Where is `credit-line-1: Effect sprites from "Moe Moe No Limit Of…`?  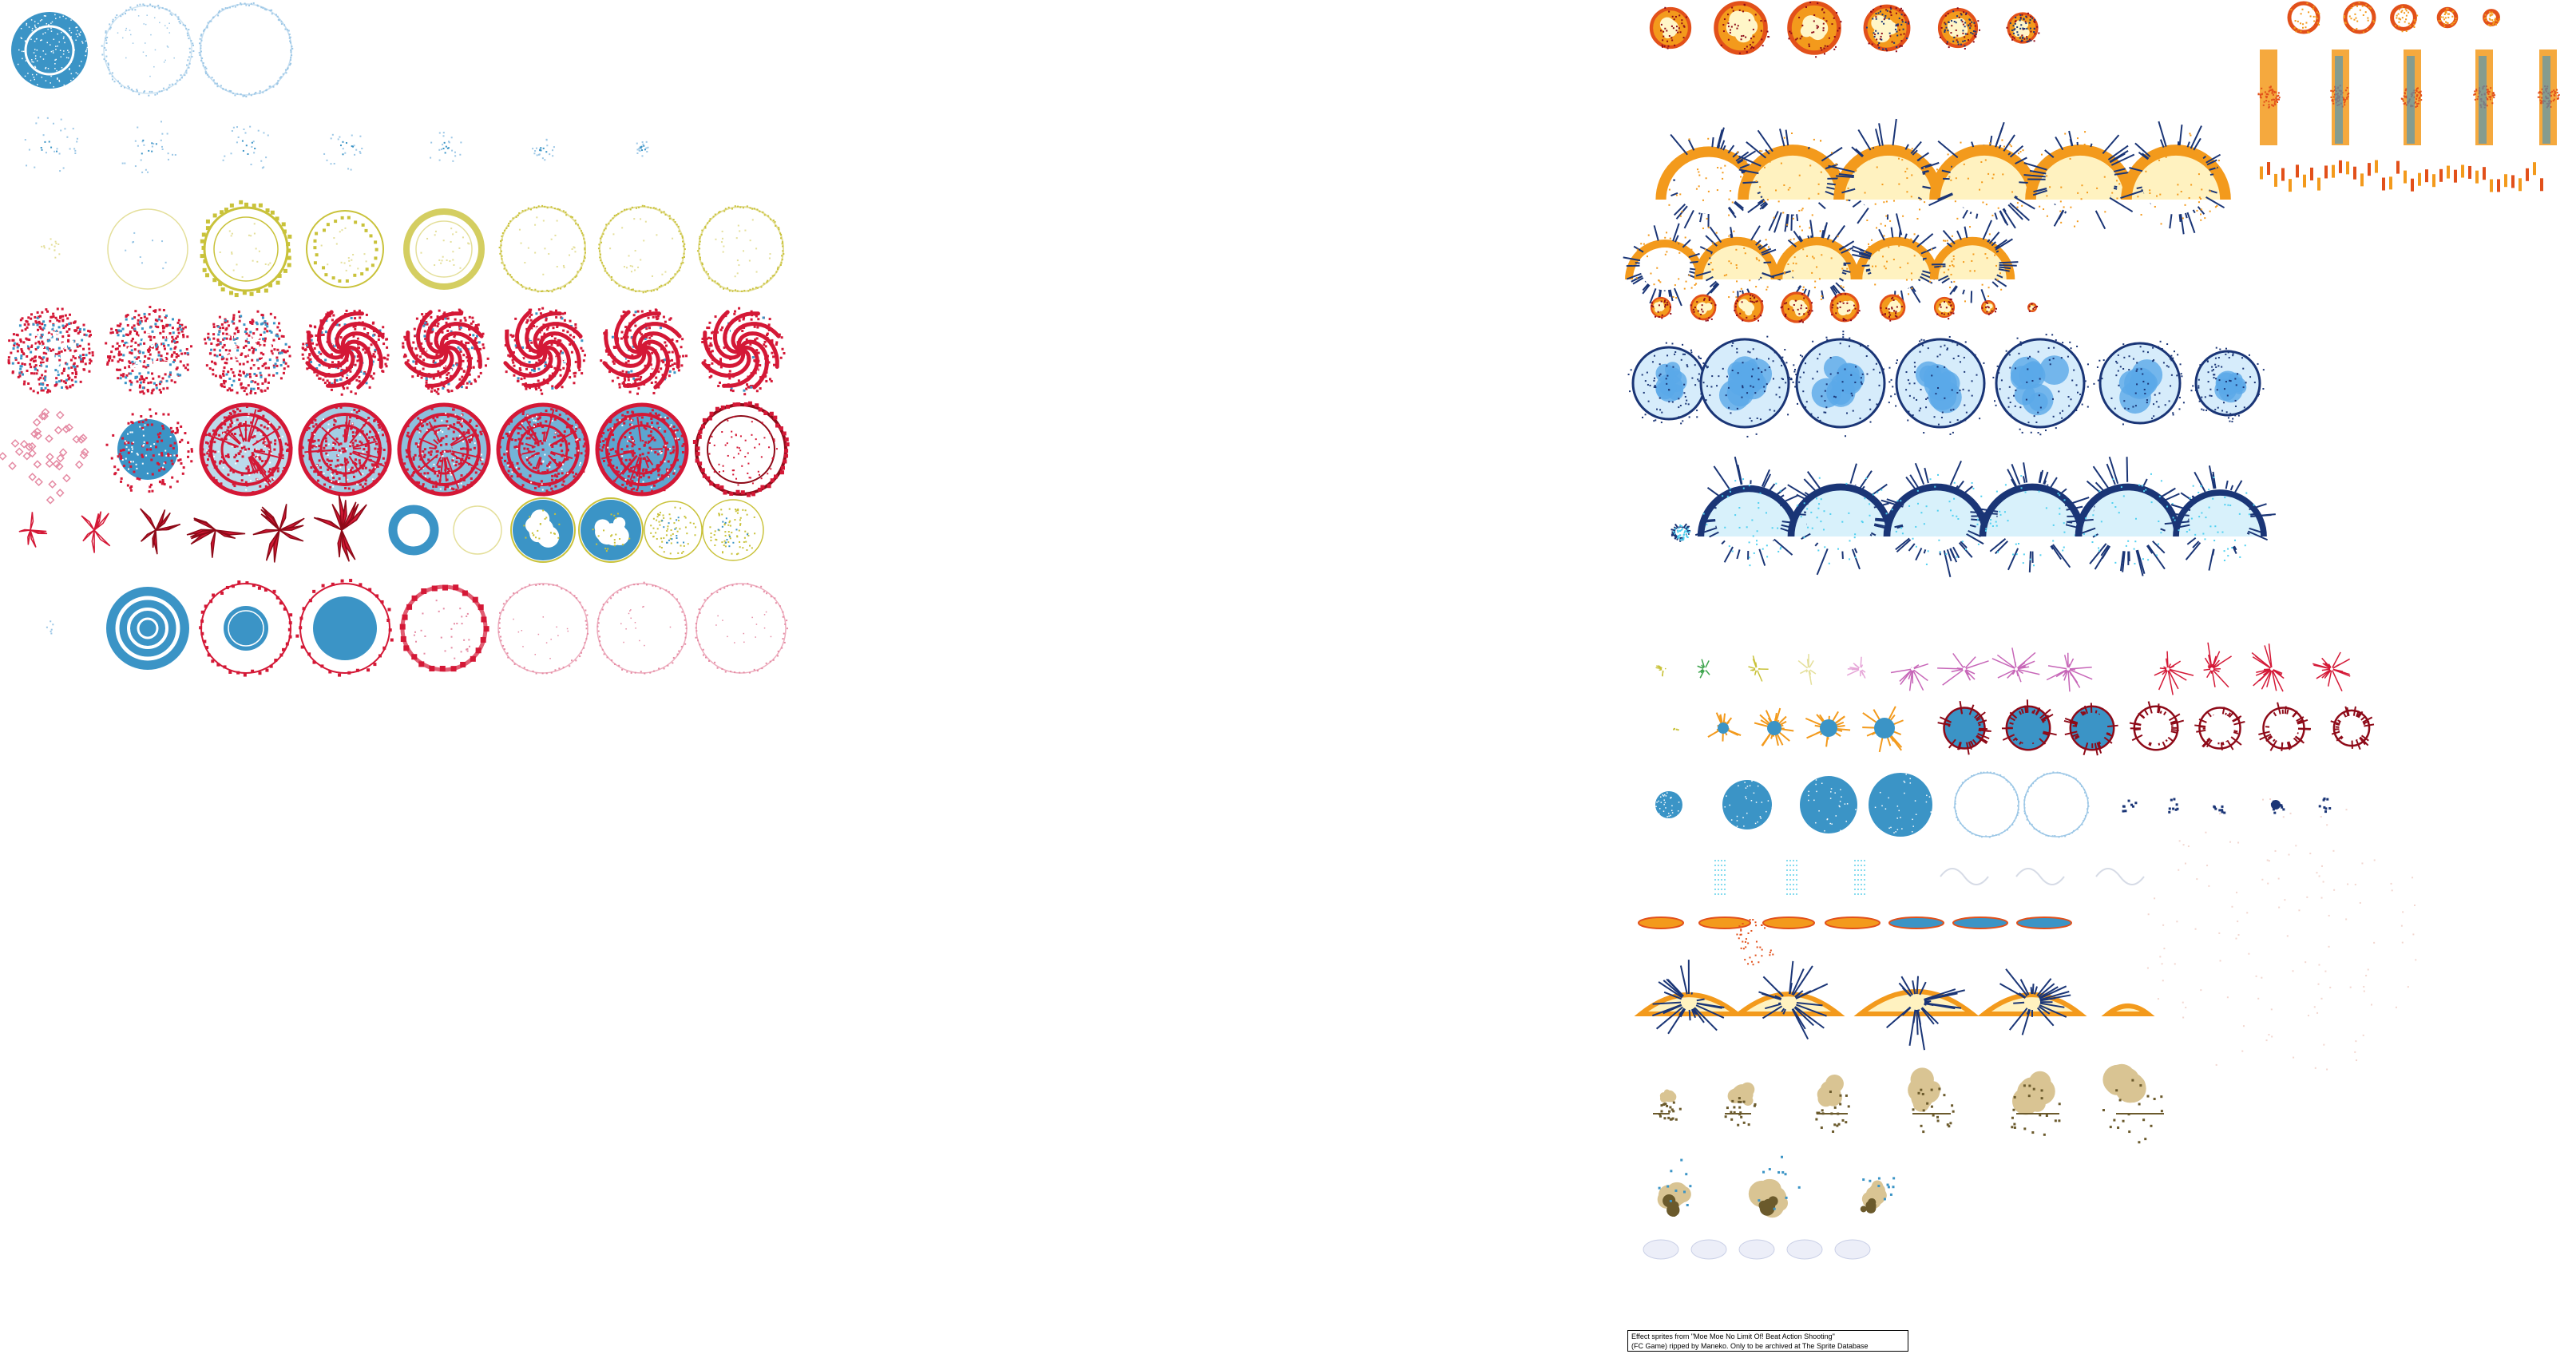 credit-line-1: Effect sprites from "Moe Moe No Limit Of… is located at coordinates (1733, 1336).